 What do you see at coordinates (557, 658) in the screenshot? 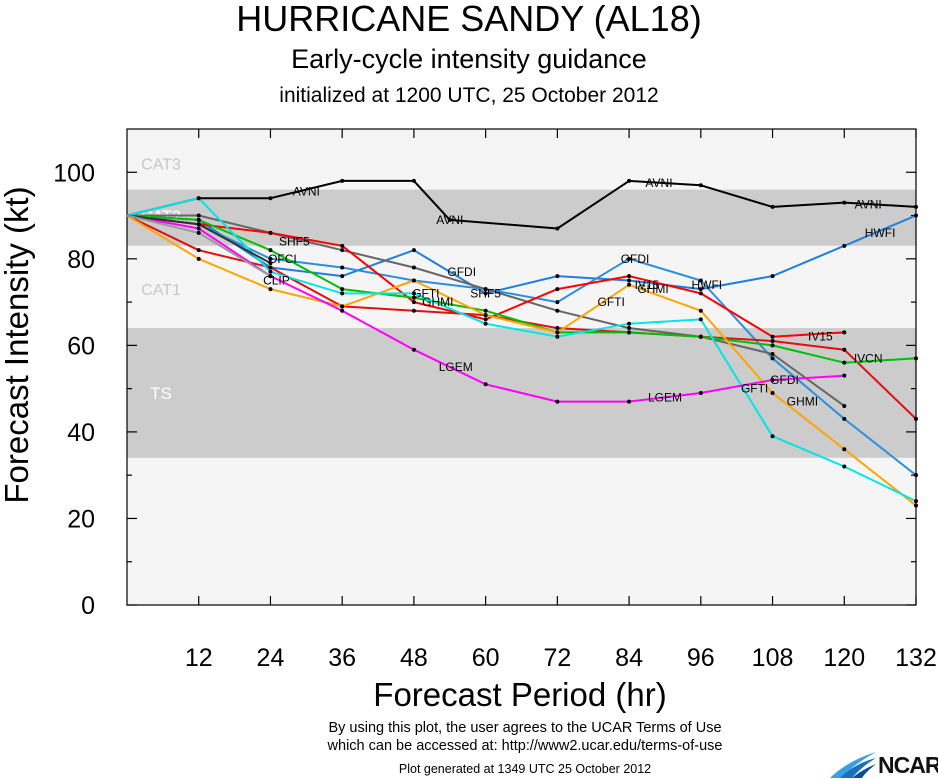
I see `x-tick-label: 72` at bounding box center [557, 658].